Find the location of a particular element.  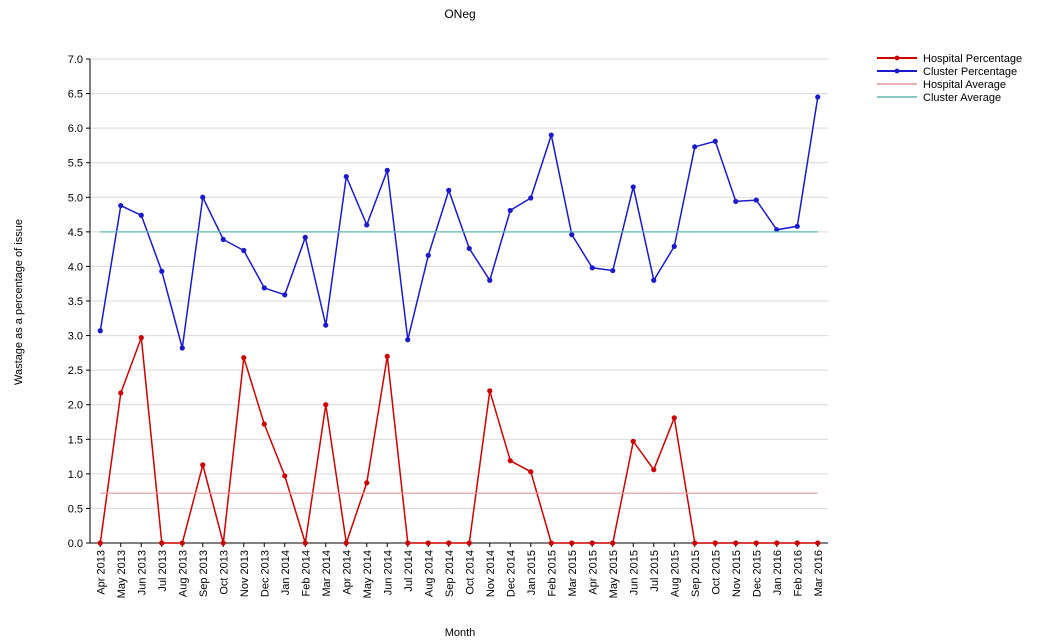

x-tick-label: Jun 2015 is located at coordinates (634, 572).